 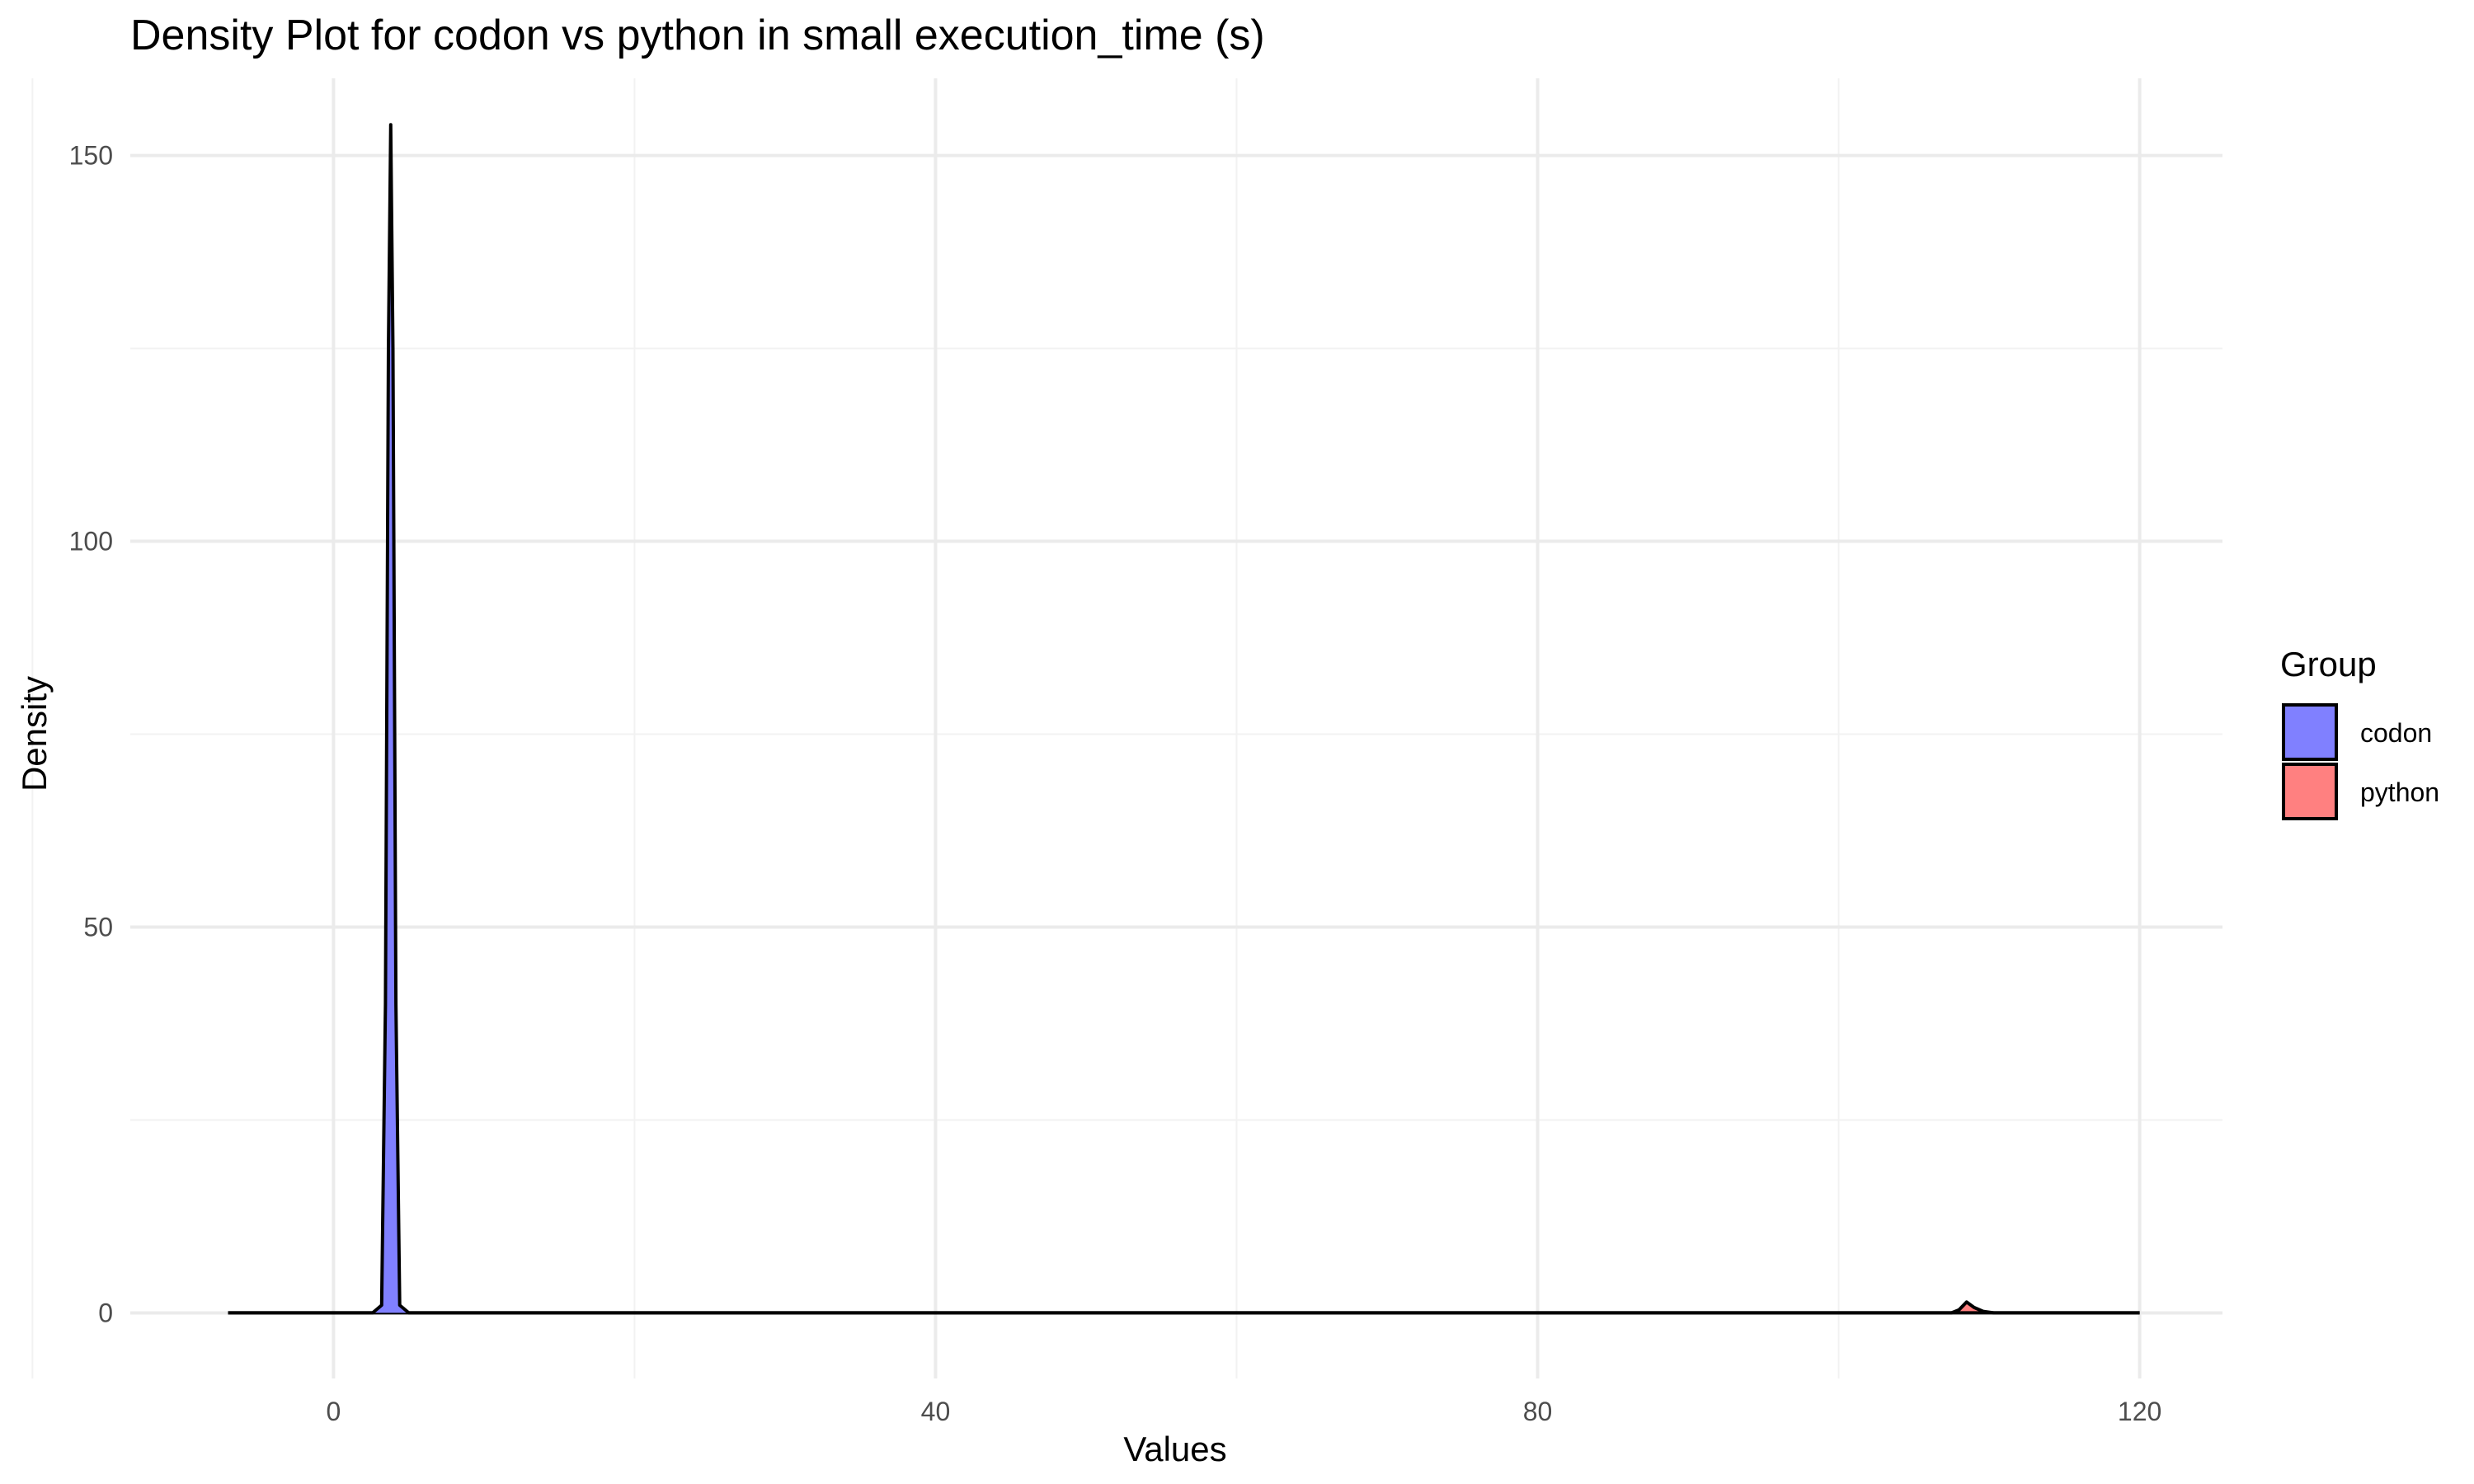 I want to click on legend-items: codon python, so click(x=2360, y=761).